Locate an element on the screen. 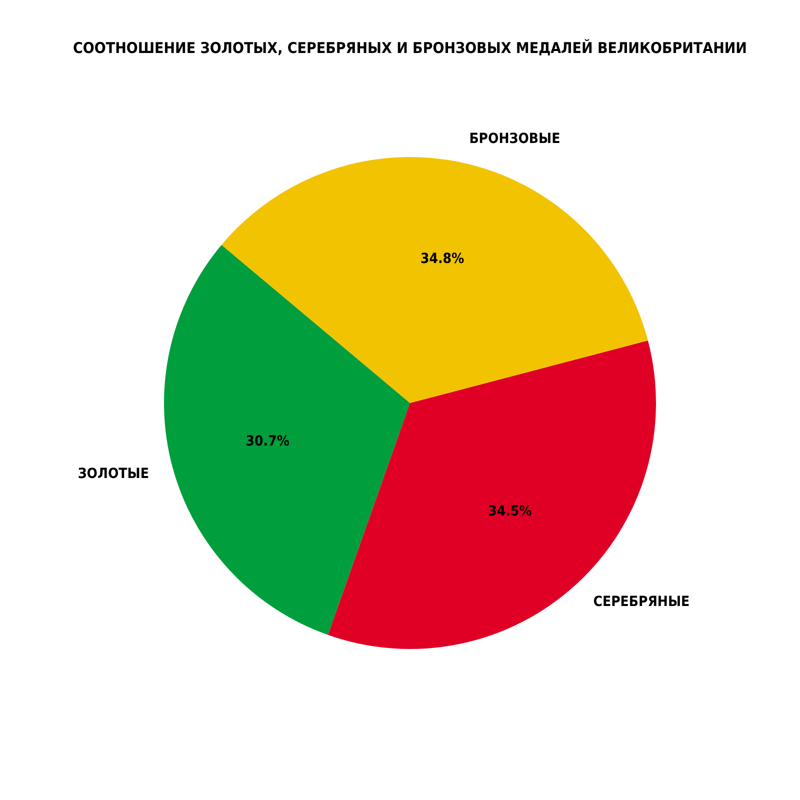  data-label: 30.7% is located at coordinates (268, 442).